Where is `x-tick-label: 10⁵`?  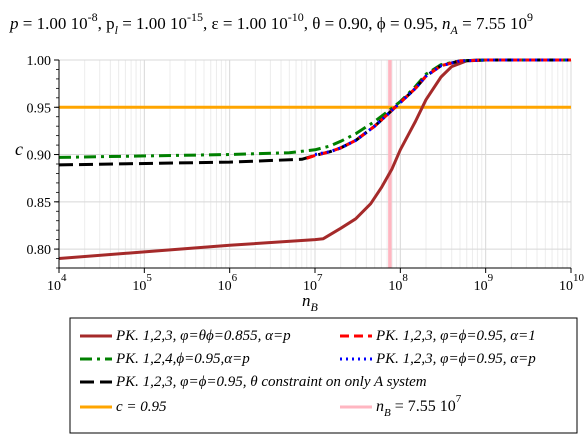
x-tick-label: 10⁵ is located at coordinates (142, 283).